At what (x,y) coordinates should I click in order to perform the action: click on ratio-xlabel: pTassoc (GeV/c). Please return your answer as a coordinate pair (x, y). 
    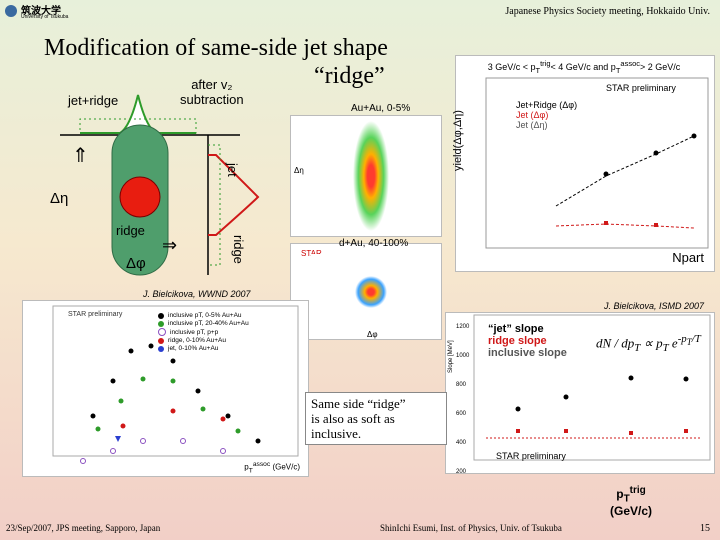
    Looking at the image, I should click on (272, 467).